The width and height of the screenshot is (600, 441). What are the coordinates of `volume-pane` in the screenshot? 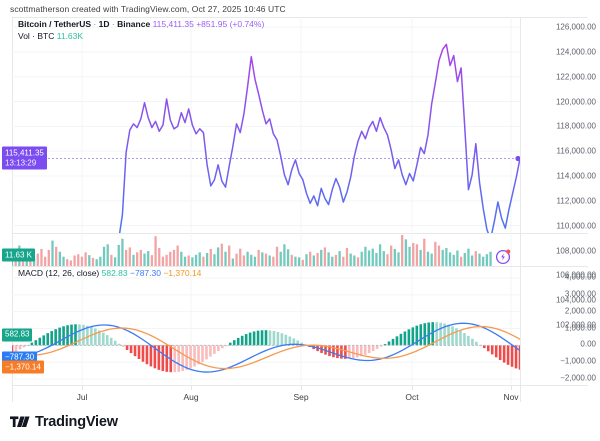 It's located at (266, 249).